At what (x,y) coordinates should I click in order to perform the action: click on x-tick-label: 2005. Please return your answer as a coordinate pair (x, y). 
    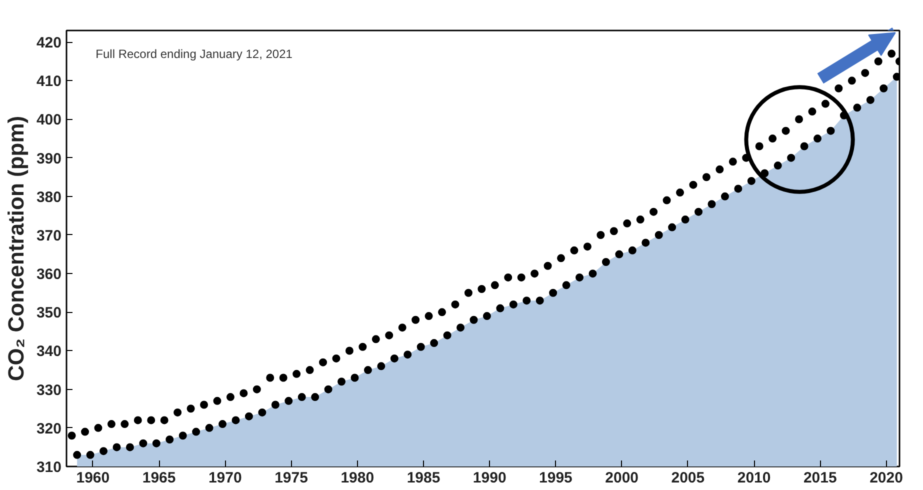
    Looking at the image, I should click on (688, 478).